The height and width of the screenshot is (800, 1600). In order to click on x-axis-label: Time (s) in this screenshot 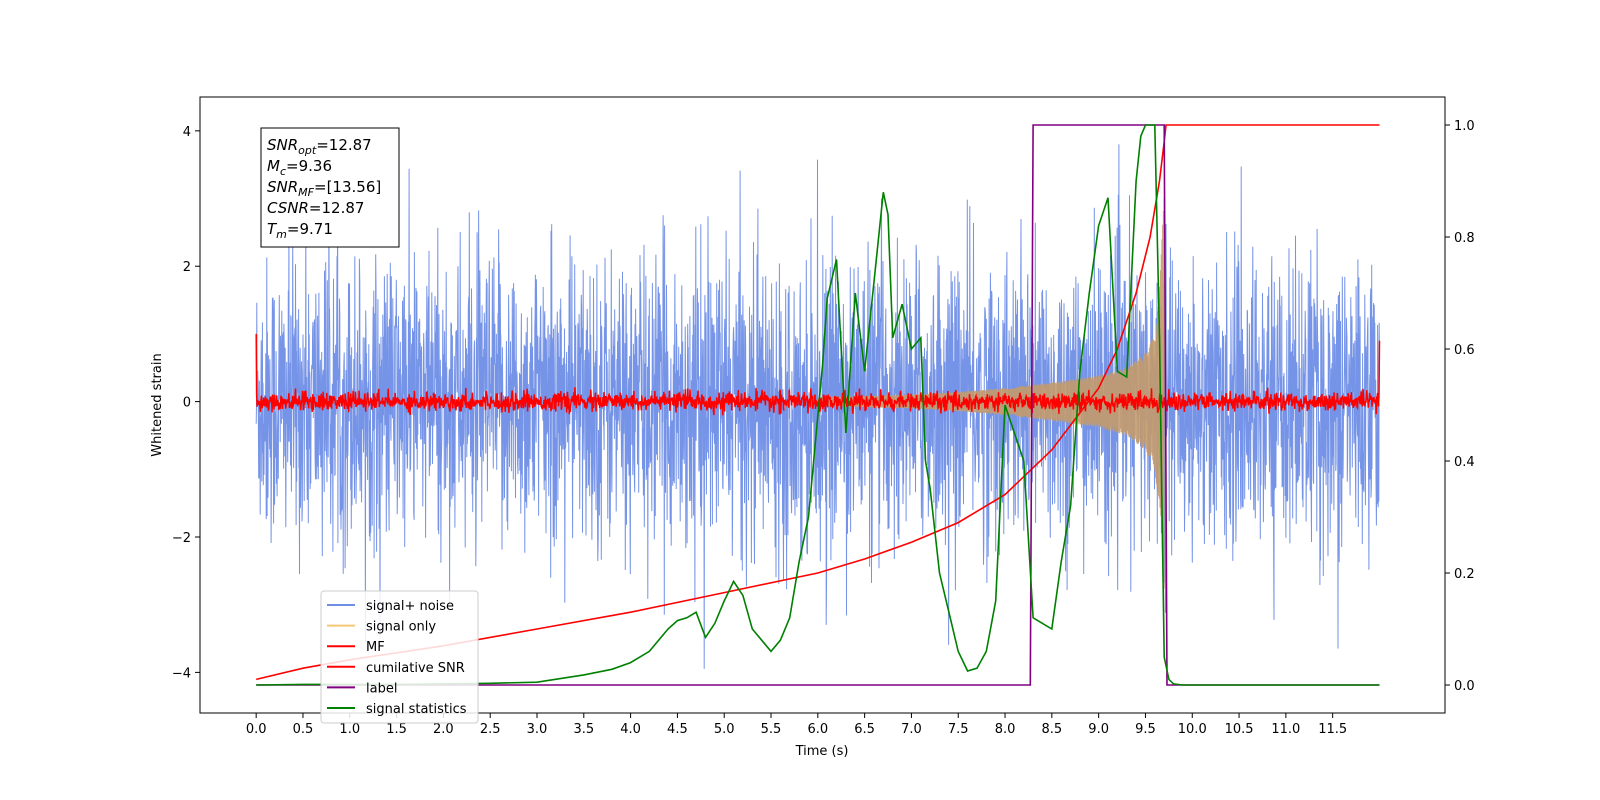, I will do `click(822, 751)`.